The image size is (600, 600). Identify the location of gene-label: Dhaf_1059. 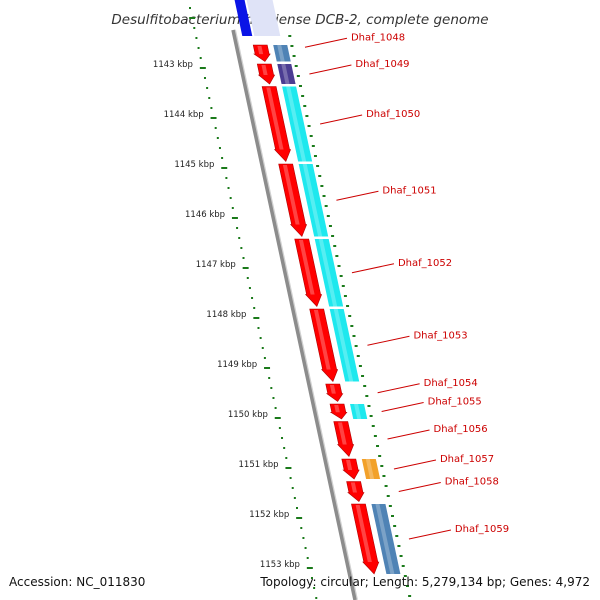
(482, 529).